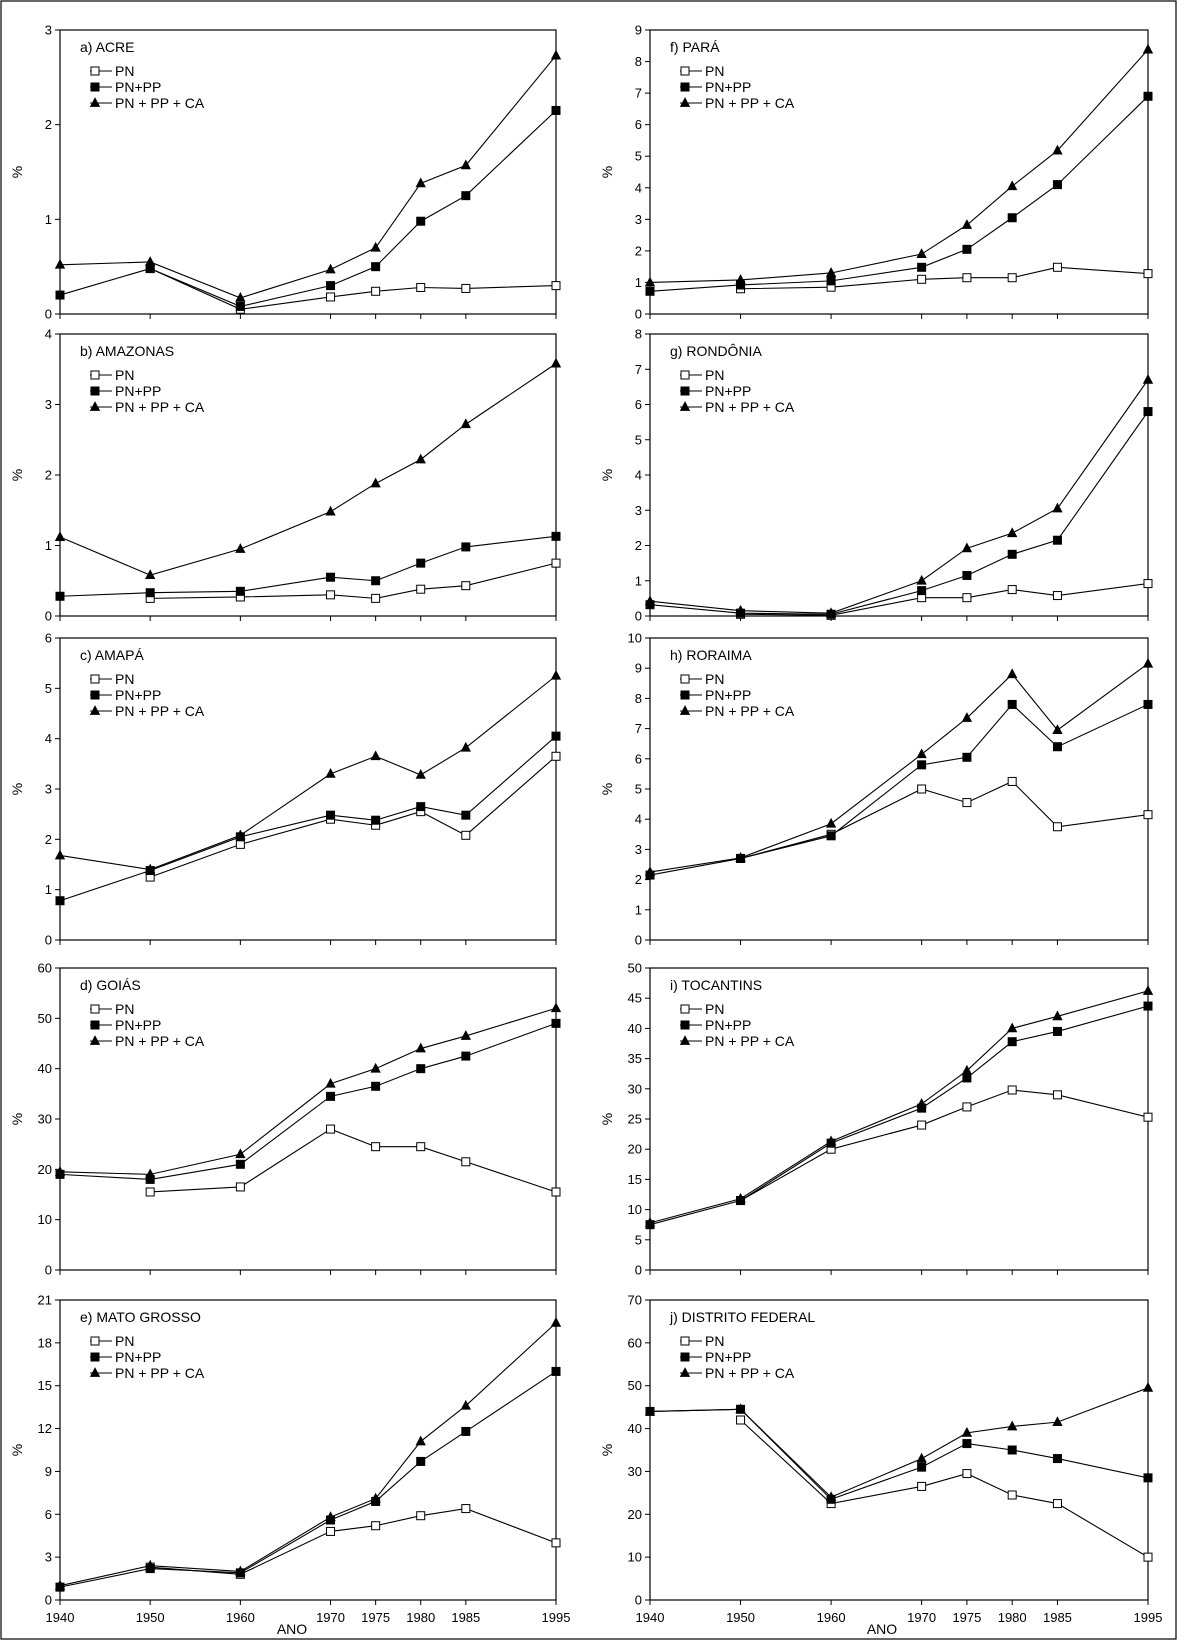 The width and height of the screenshot is (1177, 1640). What do you see at coordinates (125, 1357) in the screenshot?
I see `legend-entry: PN+PP` at bounding box center [125, 1357].